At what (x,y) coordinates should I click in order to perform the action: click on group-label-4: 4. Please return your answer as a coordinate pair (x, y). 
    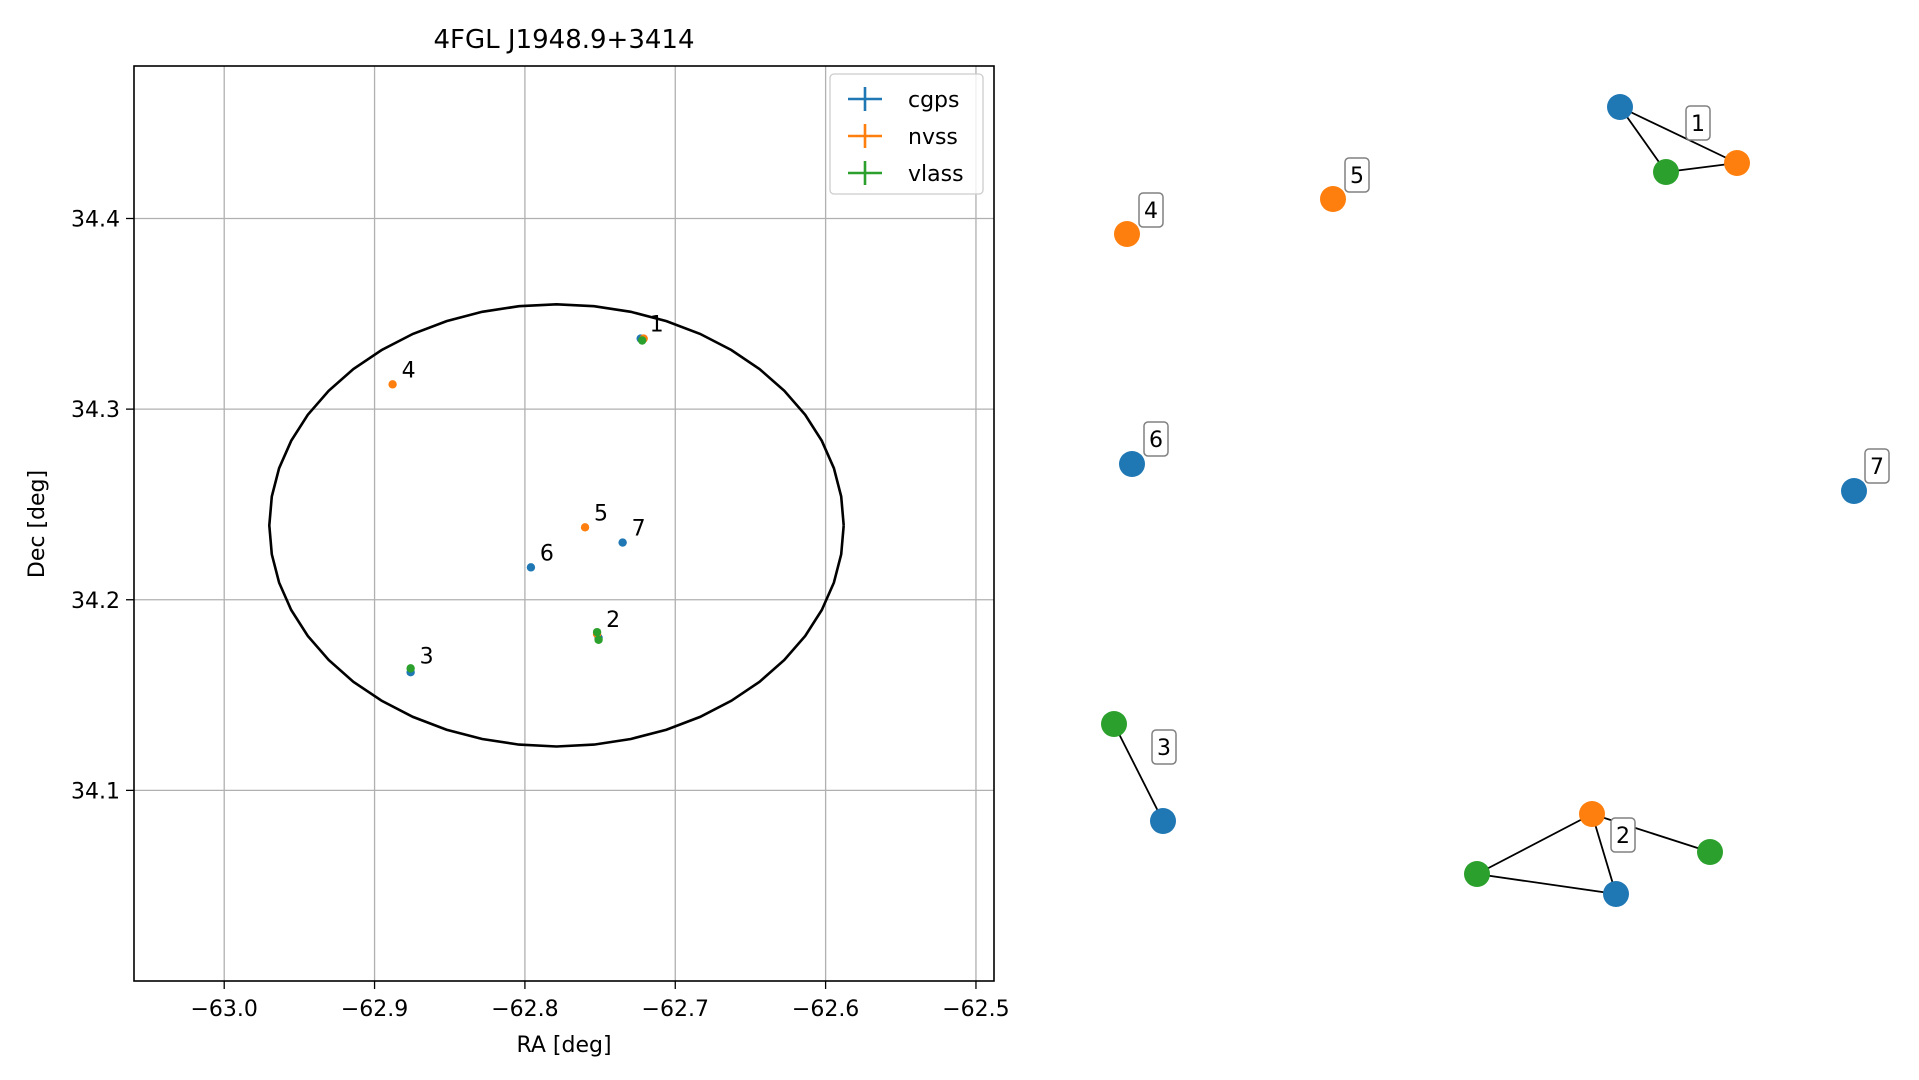
    Looking at the image, I should click on (1151, 211).